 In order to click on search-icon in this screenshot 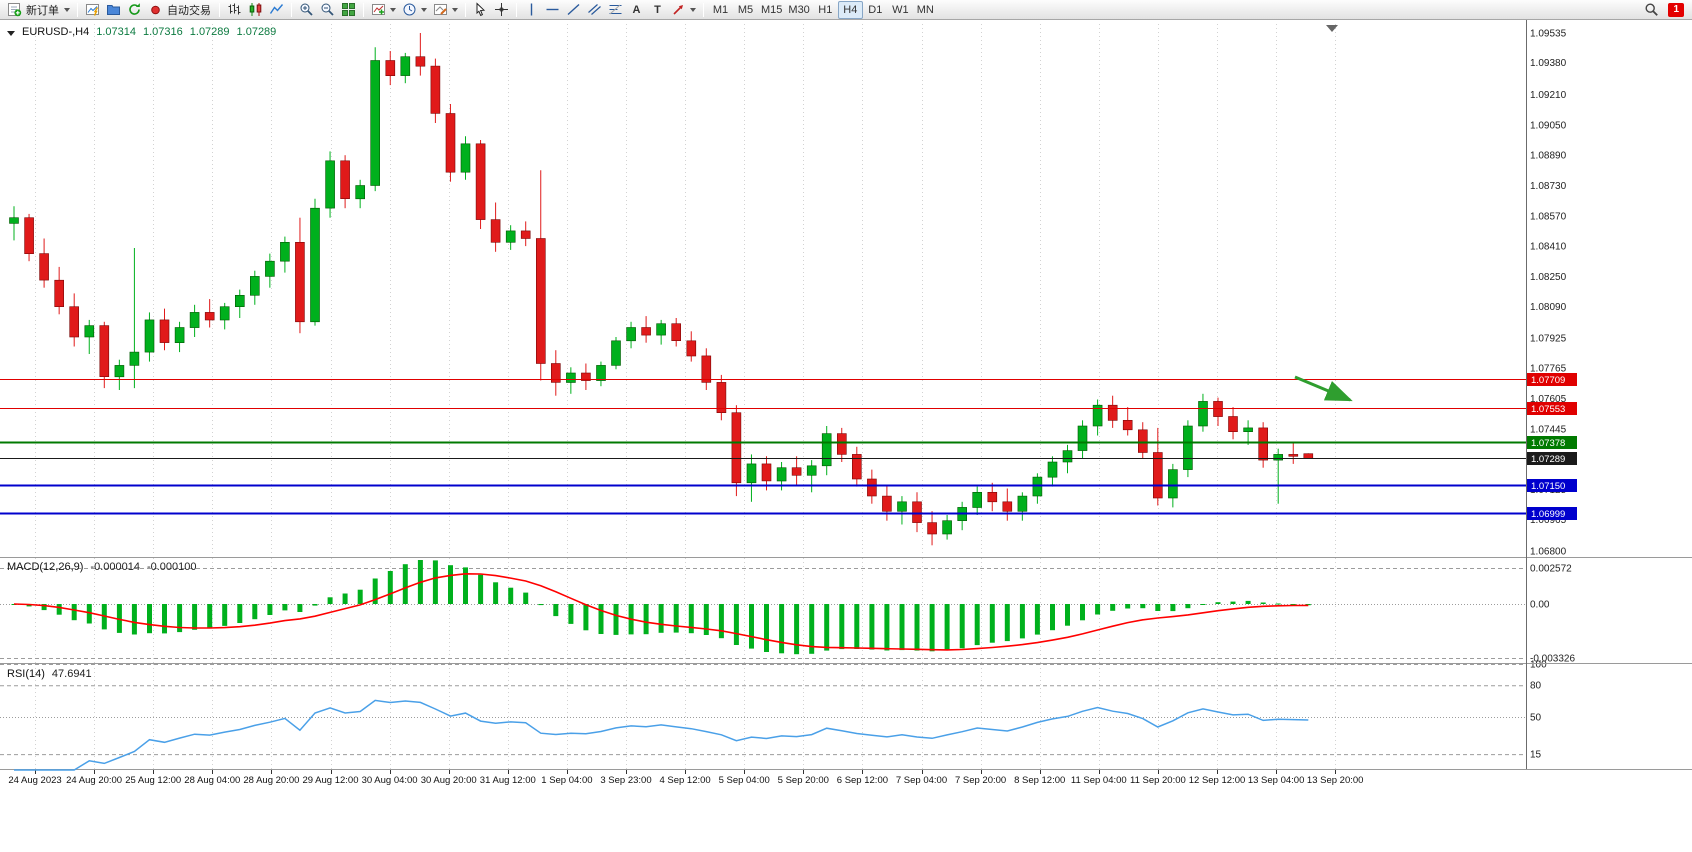, I will do `click(1652, 9)`.